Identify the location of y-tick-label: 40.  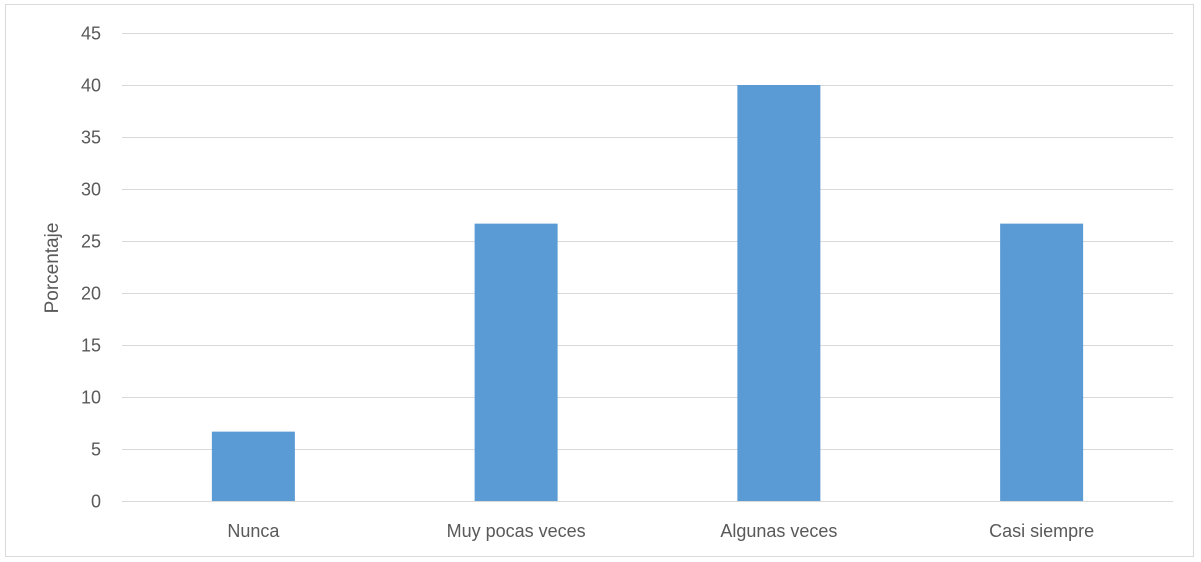
(91, 86).